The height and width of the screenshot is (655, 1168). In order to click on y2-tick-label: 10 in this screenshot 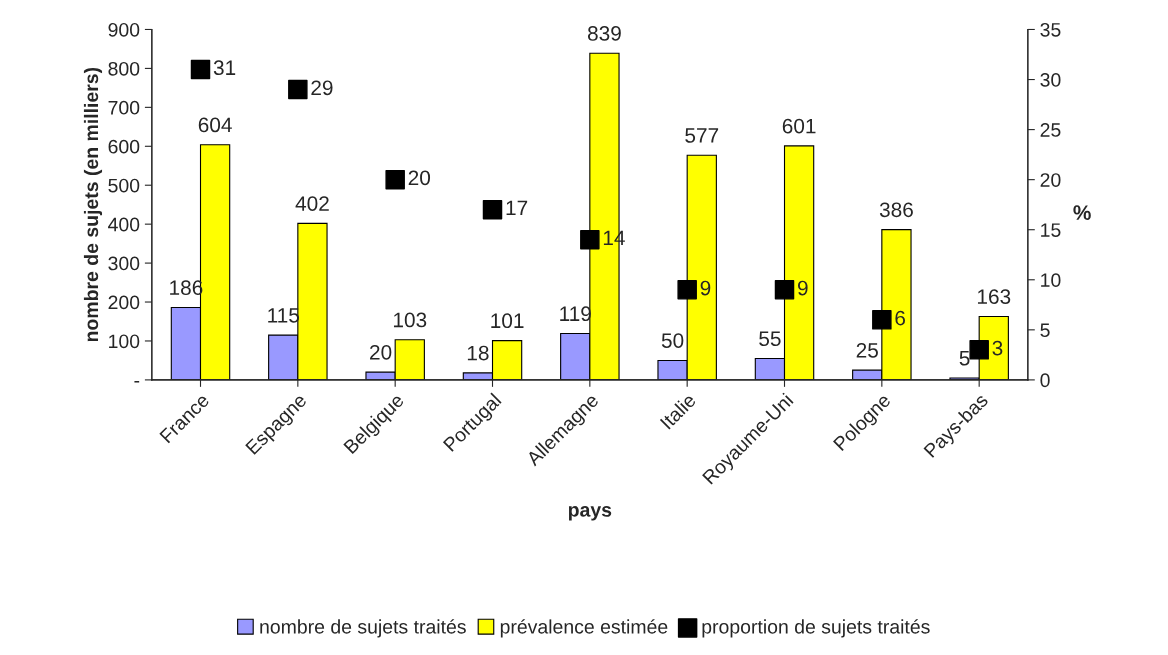, I will do `click(1051, 280)`.